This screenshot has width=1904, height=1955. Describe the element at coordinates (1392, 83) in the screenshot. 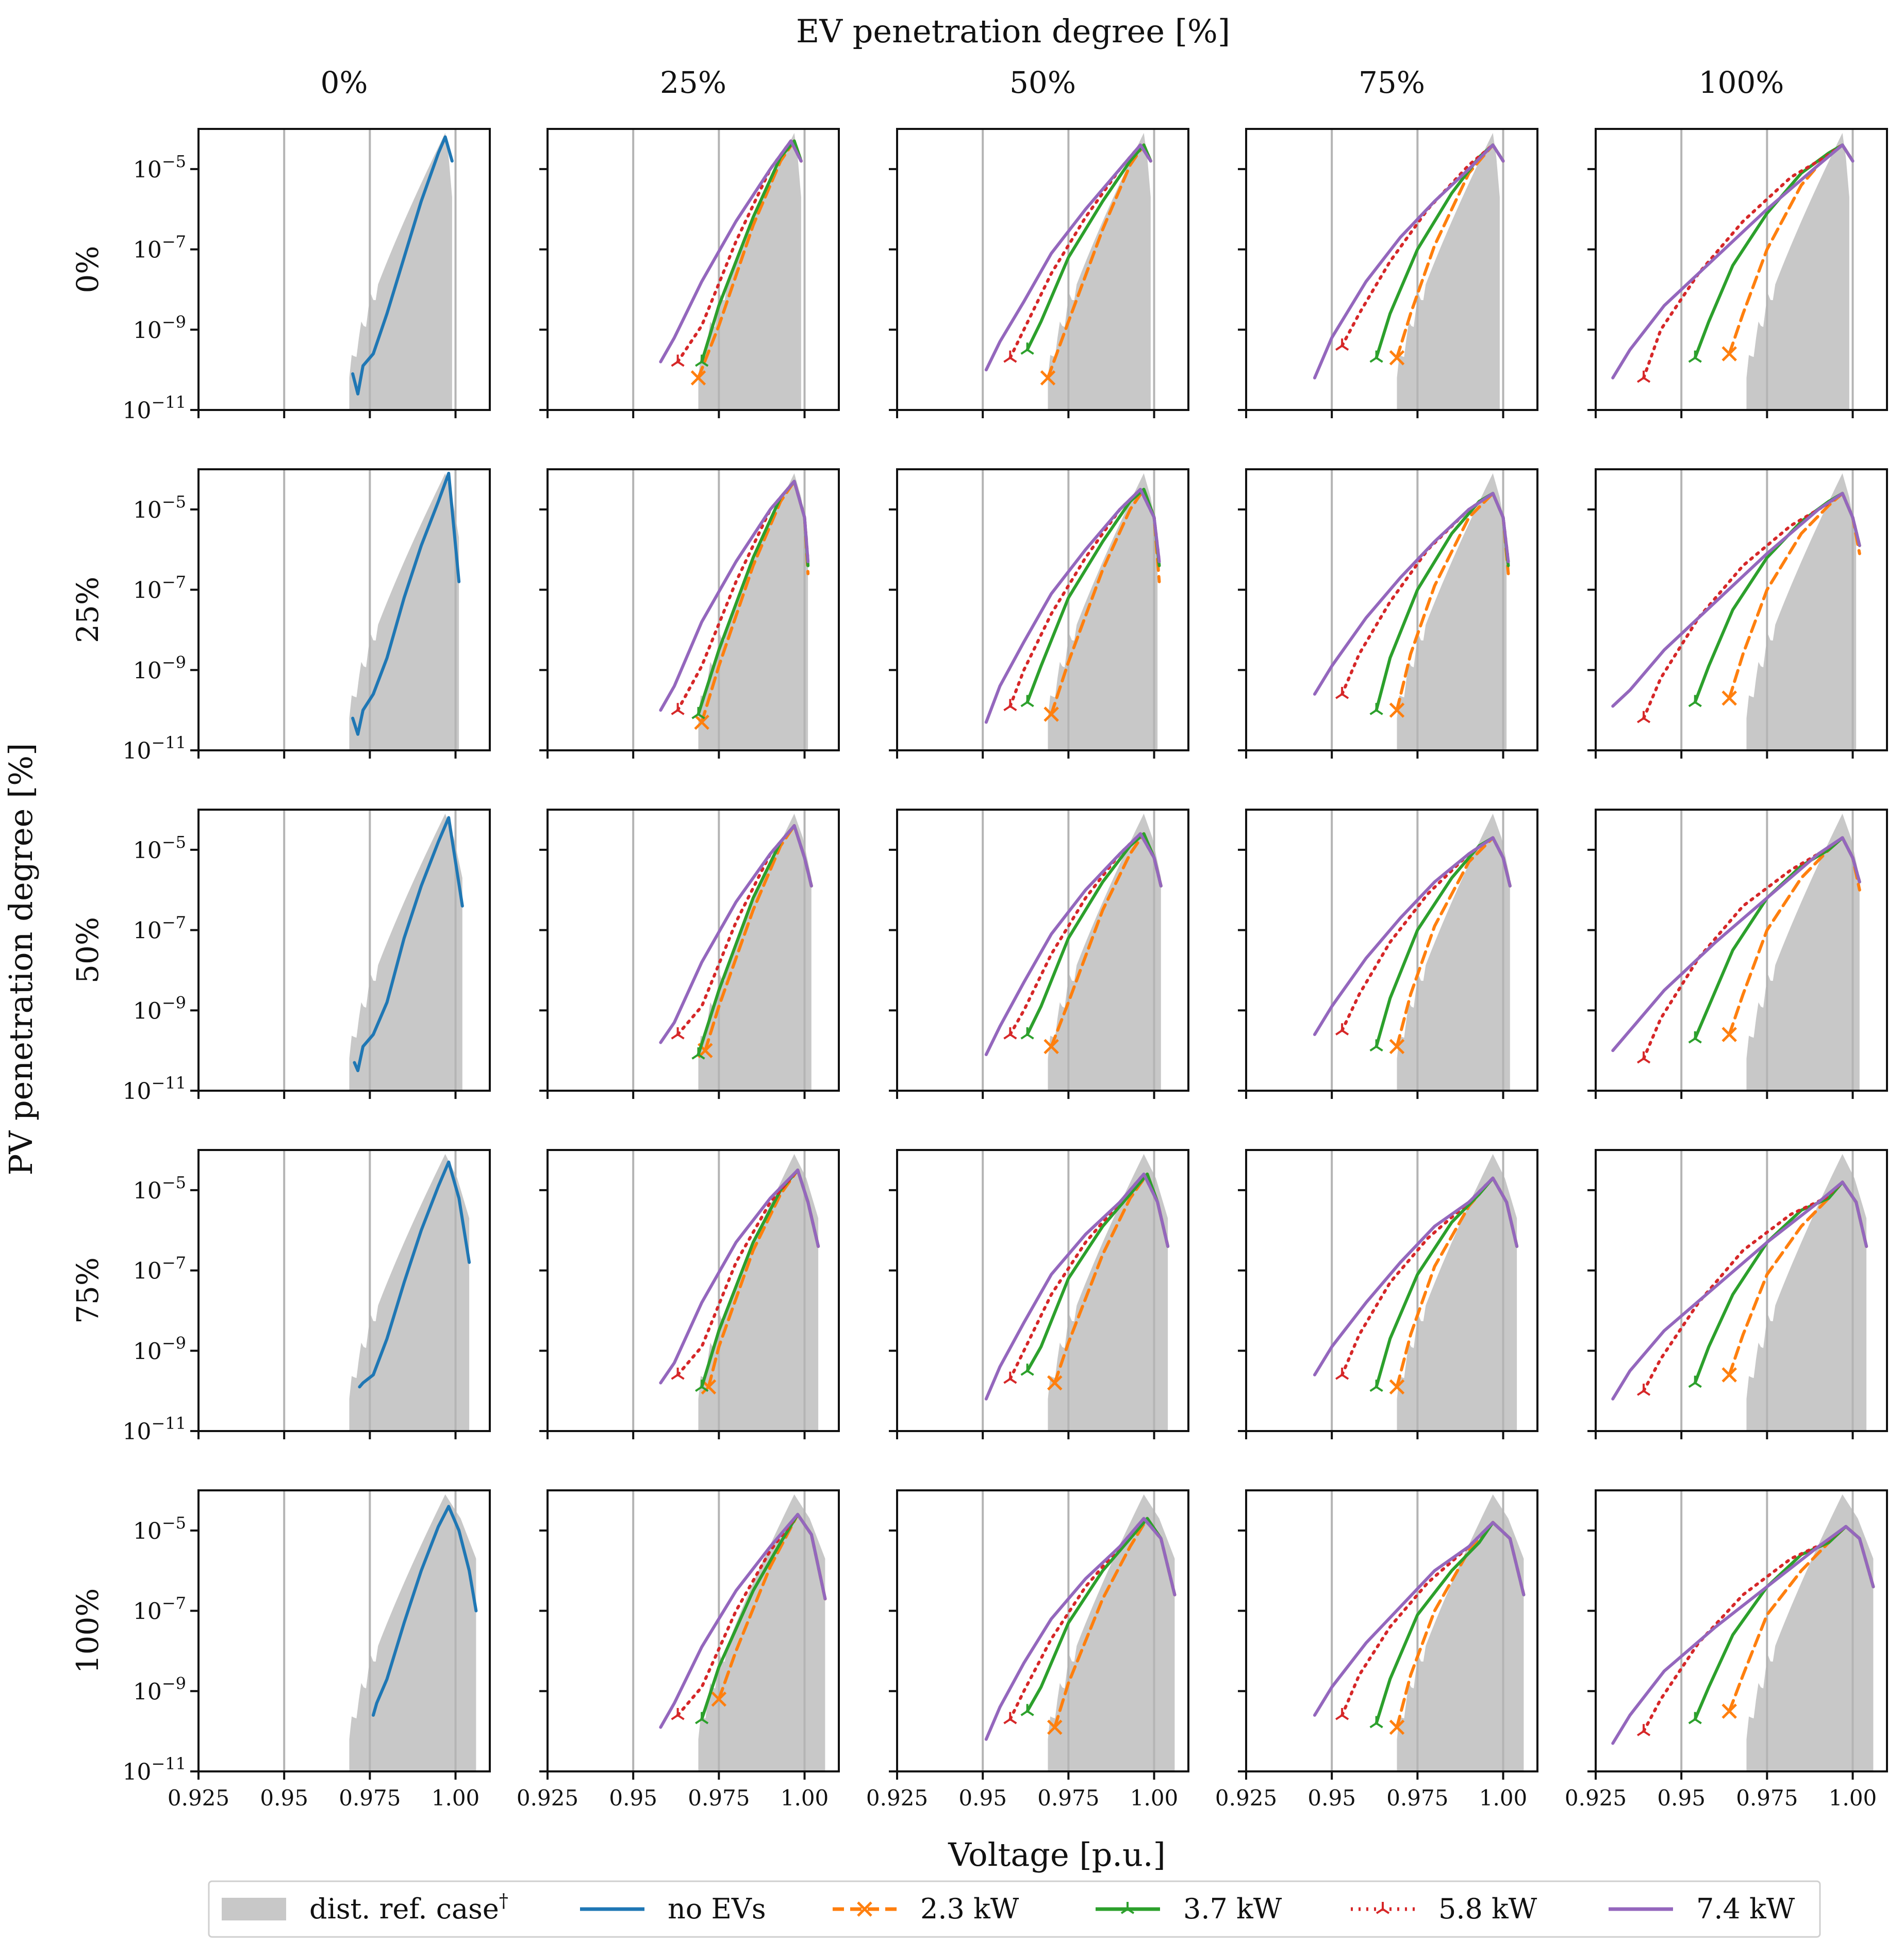

I see `column-label: 75%` at that location.